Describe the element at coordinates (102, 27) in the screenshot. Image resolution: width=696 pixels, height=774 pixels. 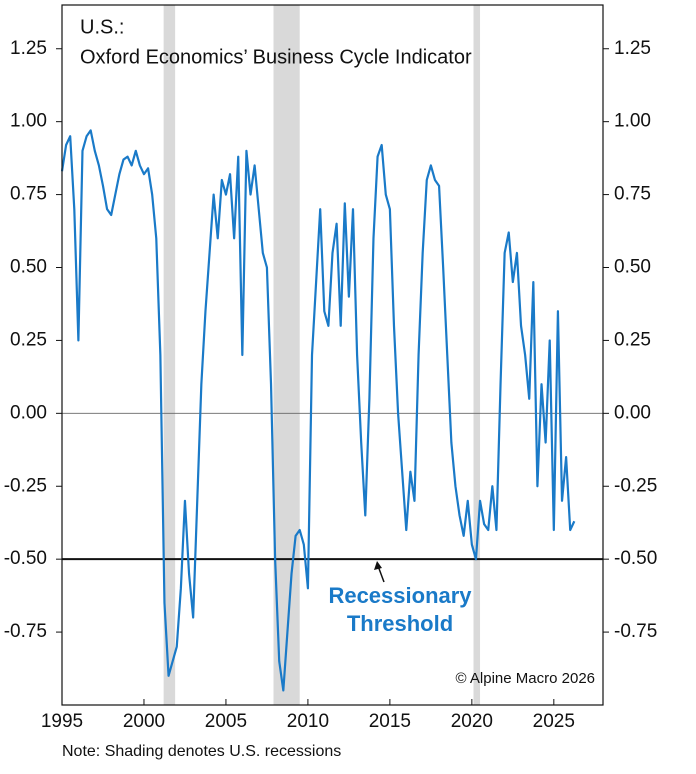
I see `chart-title: U.S.:` at that location.